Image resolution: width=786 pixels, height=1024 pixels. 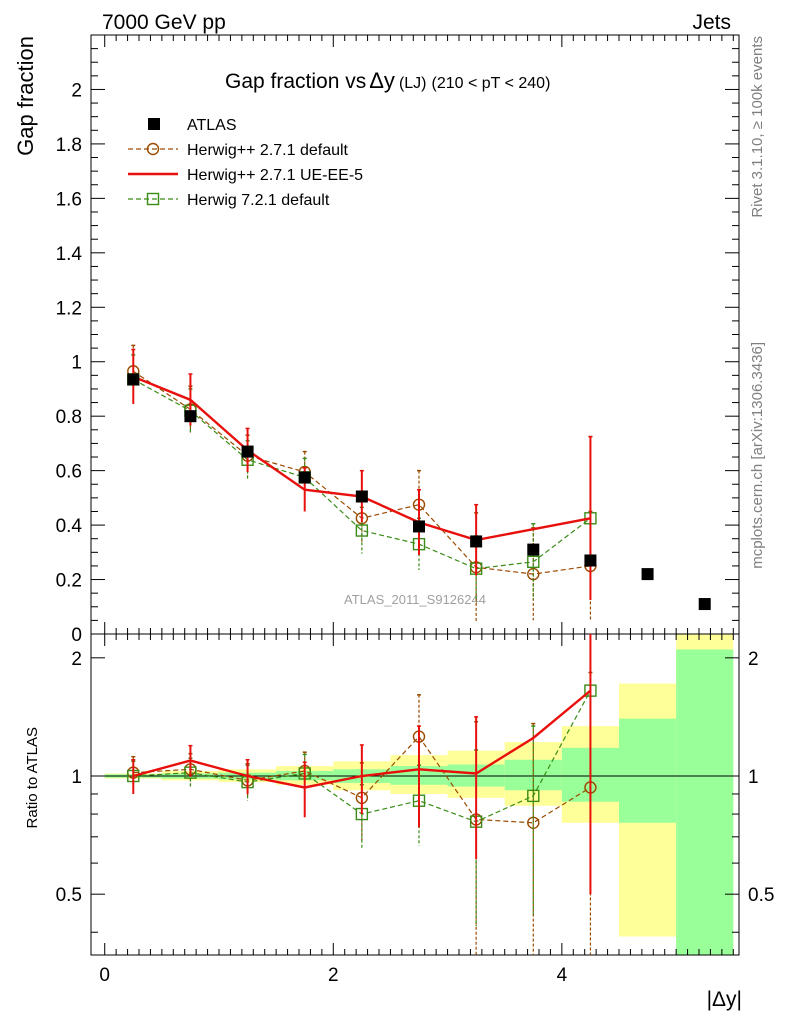 I want to click on bottom-xlabel: |Δy|, so click(x=724, y=999).